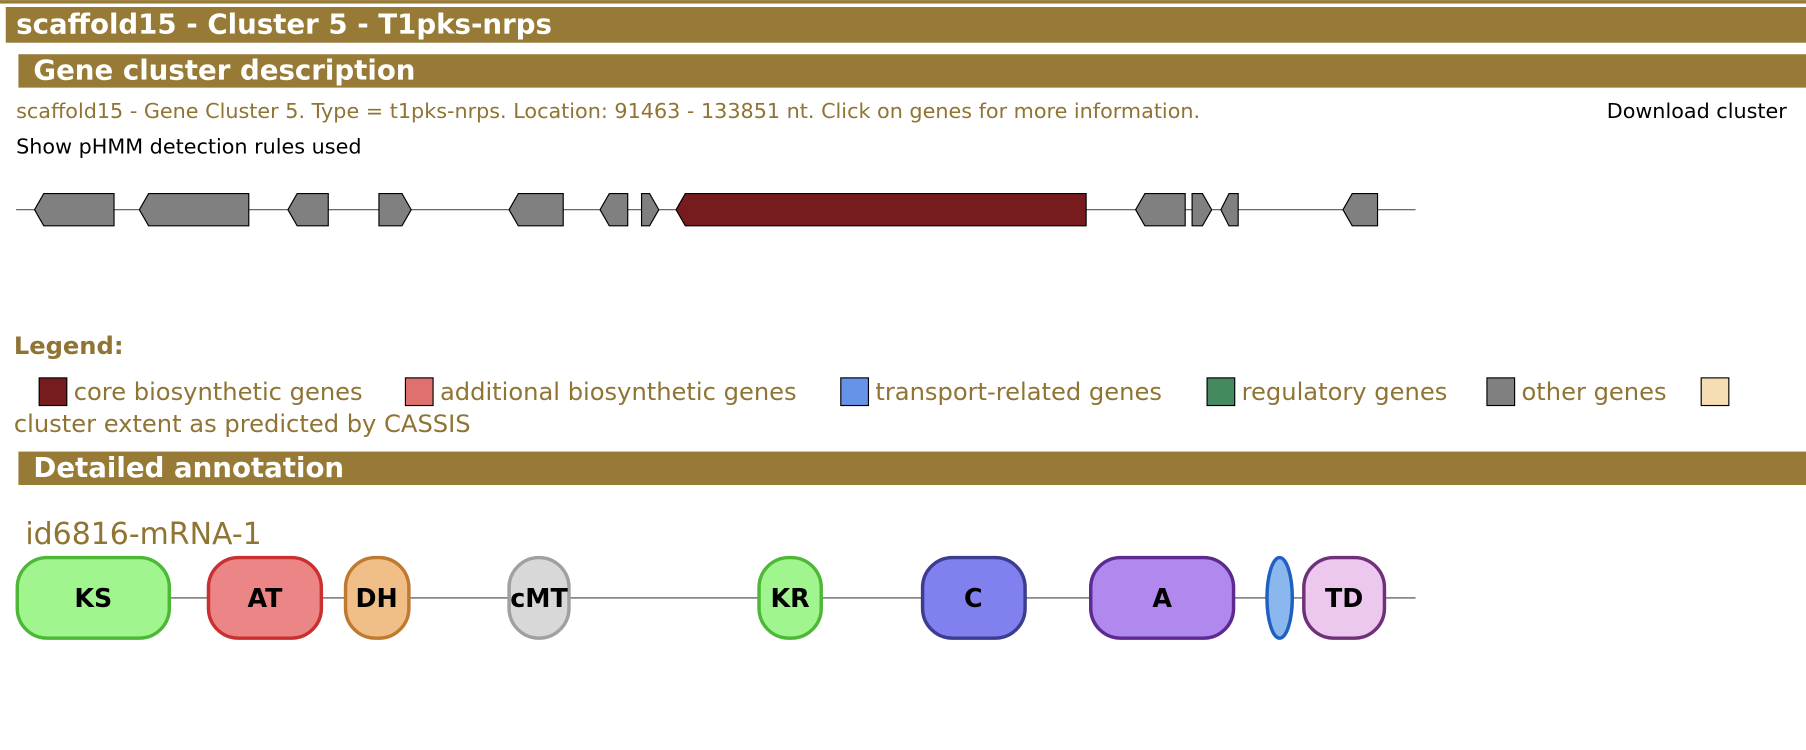 Image resolution: width=1806 pixels, height=750 pixels. I want to click on legend-label: cluster extent as predicted by CASSIS, so click(242, 424).